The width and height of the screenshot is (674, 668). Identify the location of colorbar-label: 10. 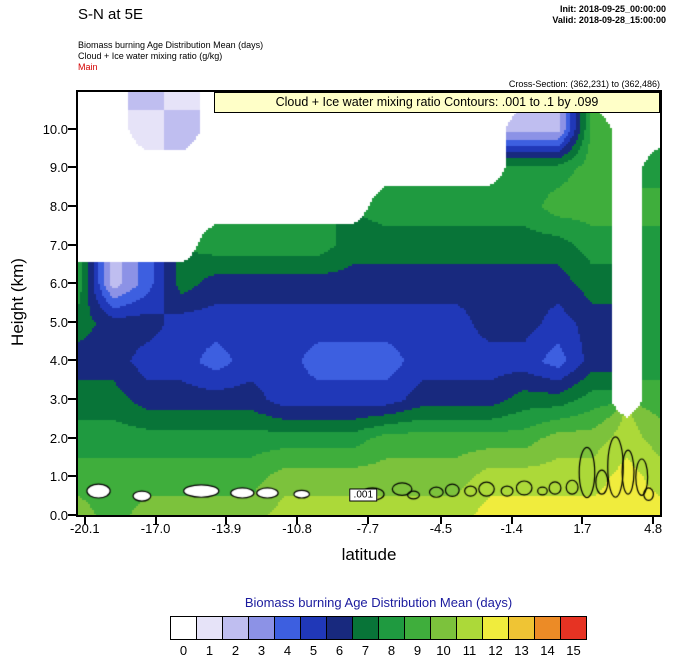
(443, 650).